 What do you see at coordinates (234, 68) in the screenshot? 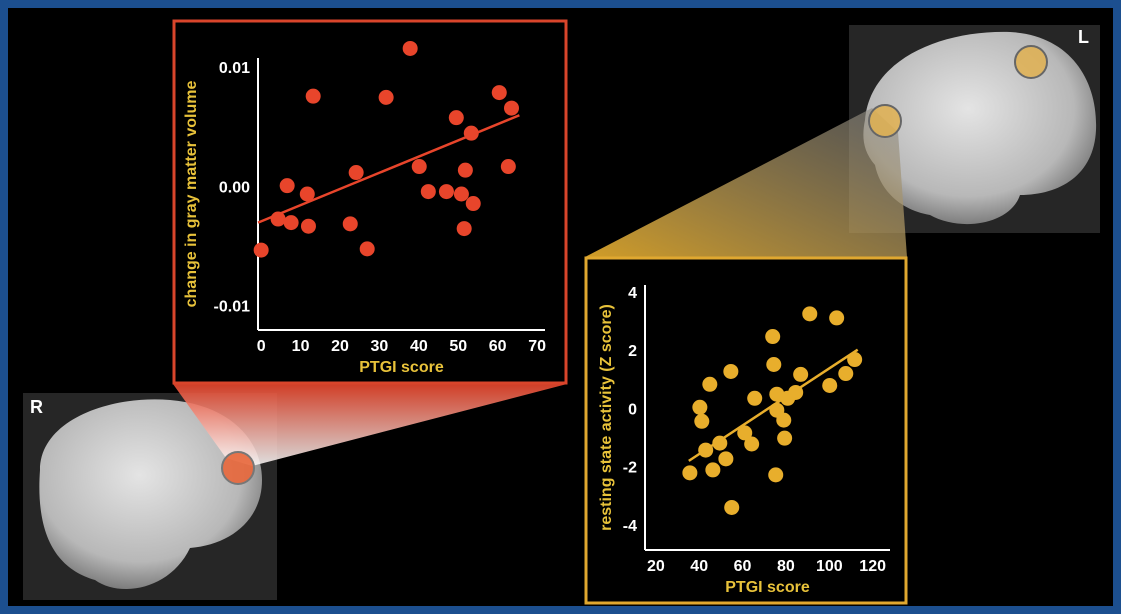
I see `y-tick-label: 0.01` at bounding box center [234, 68].